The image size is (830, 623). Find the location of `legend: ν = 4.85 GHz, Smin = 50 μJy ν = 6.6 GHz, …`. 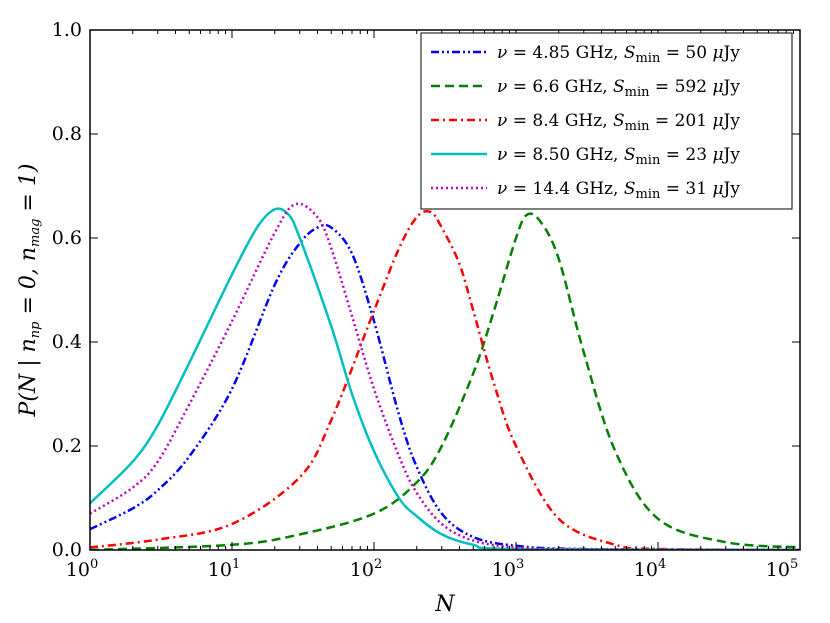

legend: ν = 4.85 GHz, Smin = 50 μJy ν = 6.6 GHz, … is located at coordinates (606, 121).